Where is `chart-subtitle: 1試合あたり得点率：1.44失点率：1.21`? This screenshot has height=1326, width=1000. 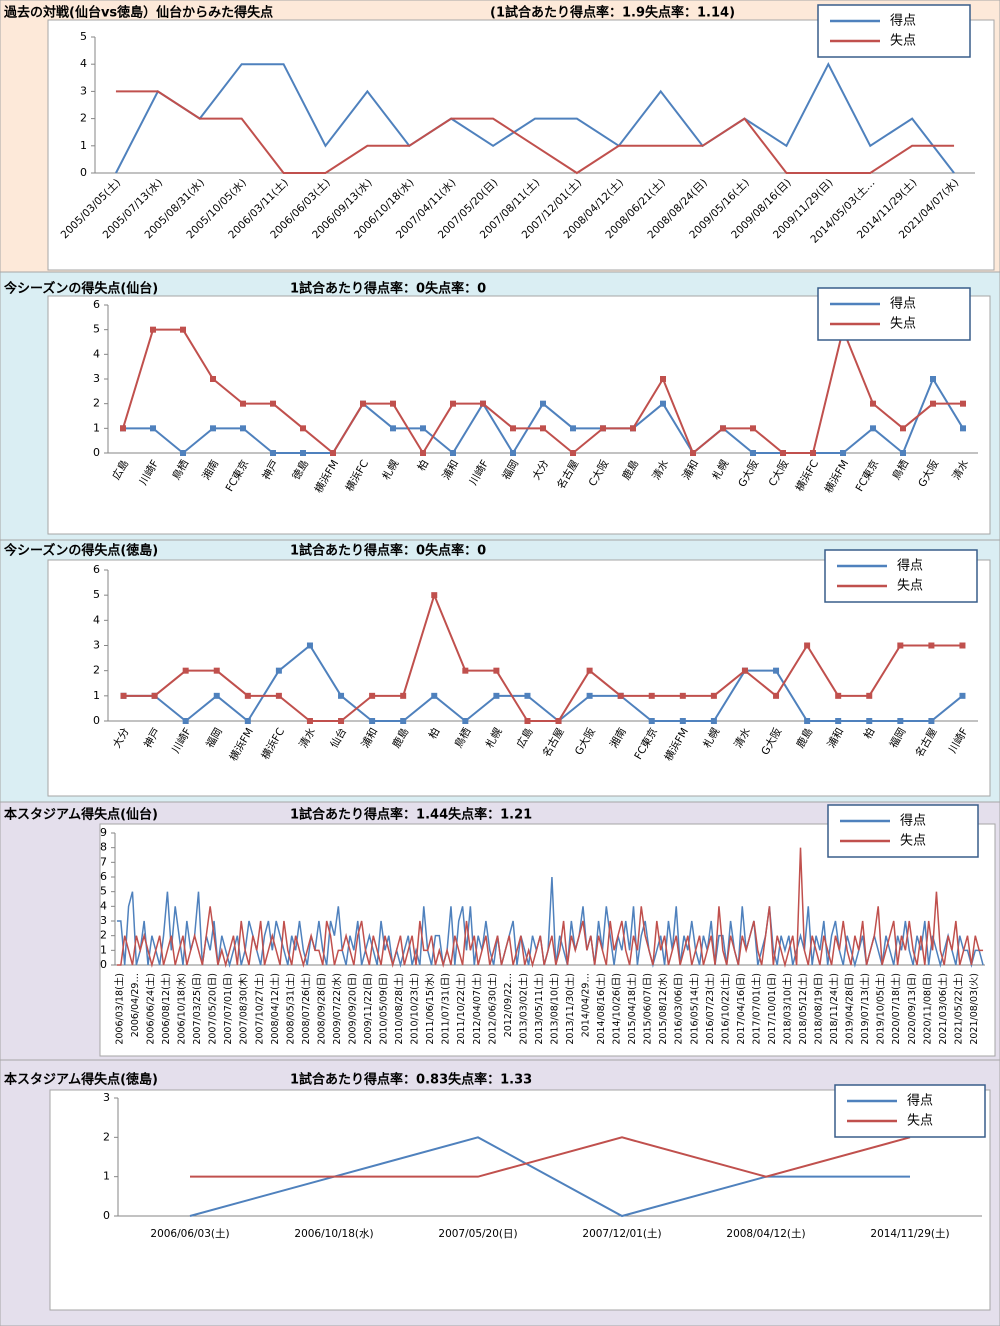 chart-subtitle: 1試合あたり得点率：1.44失点率：1.21 is located at coordinates (411, 815).